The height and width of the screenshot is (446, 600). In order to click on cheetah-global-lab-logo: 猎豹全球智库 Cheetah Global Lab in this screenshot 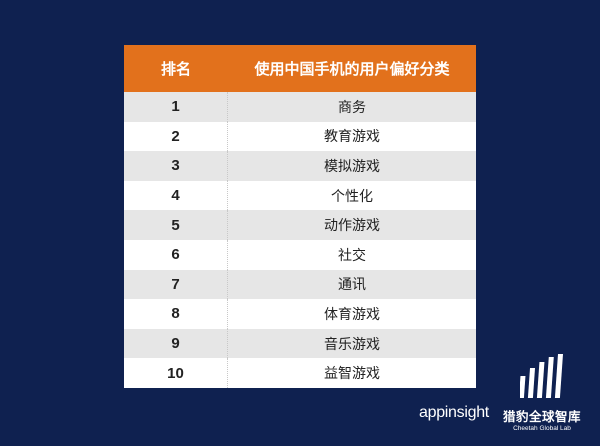, I will do `click(542, 393)`.